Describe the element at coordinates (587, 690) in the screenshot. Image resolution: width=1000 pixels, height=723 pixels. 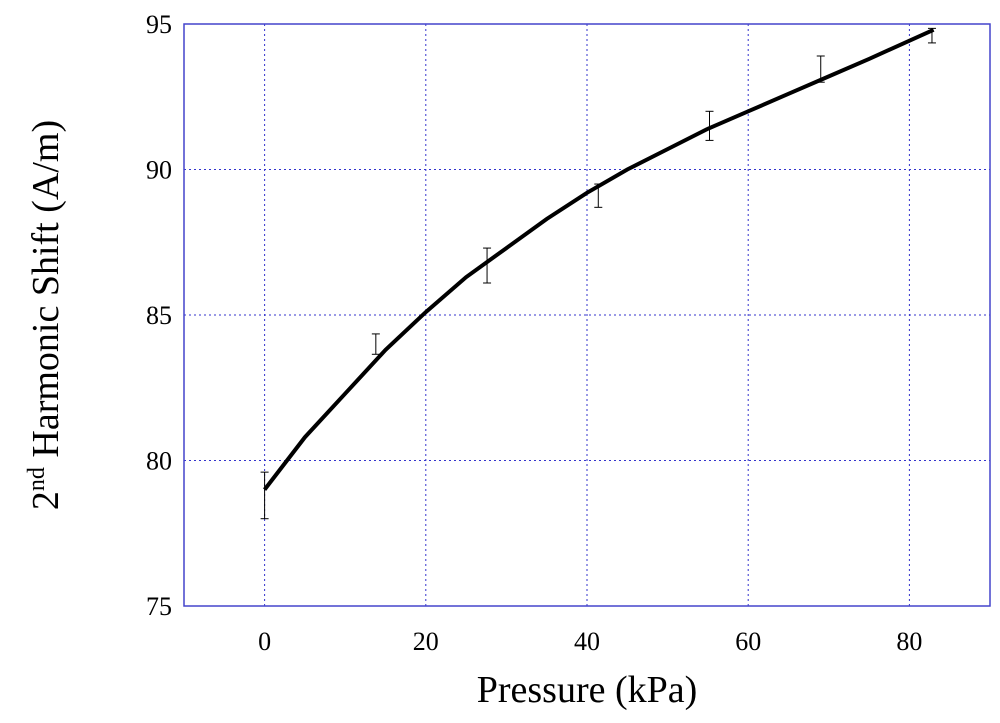
I see `x-axis-label: Pressure (kPa)` at that location.